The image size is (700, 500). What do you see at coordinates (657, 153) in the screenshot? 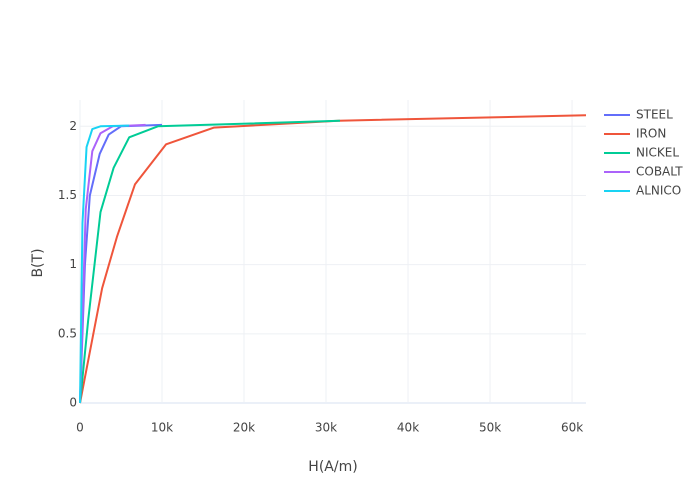
I see `legend-label: NICKEL` at bounding box center [657, 153].